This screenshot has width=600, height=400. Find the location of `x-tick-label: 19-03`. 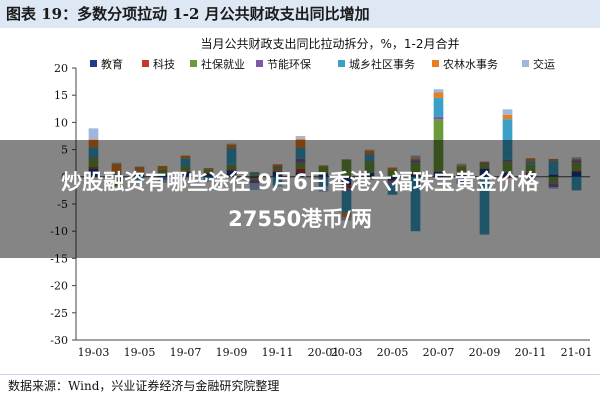

x-tick-label: 19-03 is located at coordinates (94, 352).